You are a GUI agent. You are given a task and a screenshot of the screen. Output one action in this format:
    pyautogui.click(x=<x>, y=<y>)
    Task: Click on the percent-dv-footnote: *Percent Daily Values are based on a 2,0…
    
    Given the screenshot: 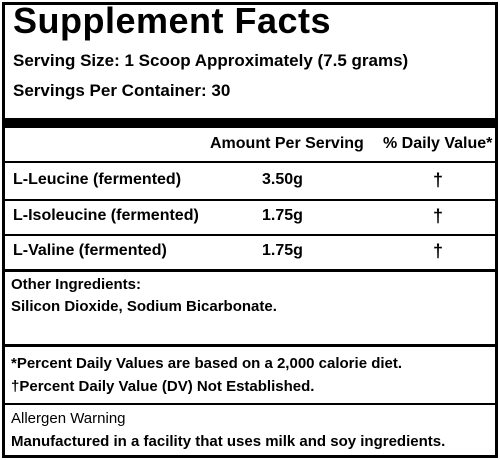 What is the action you would take?
    pyautogui.click(x=207, y=363)
    